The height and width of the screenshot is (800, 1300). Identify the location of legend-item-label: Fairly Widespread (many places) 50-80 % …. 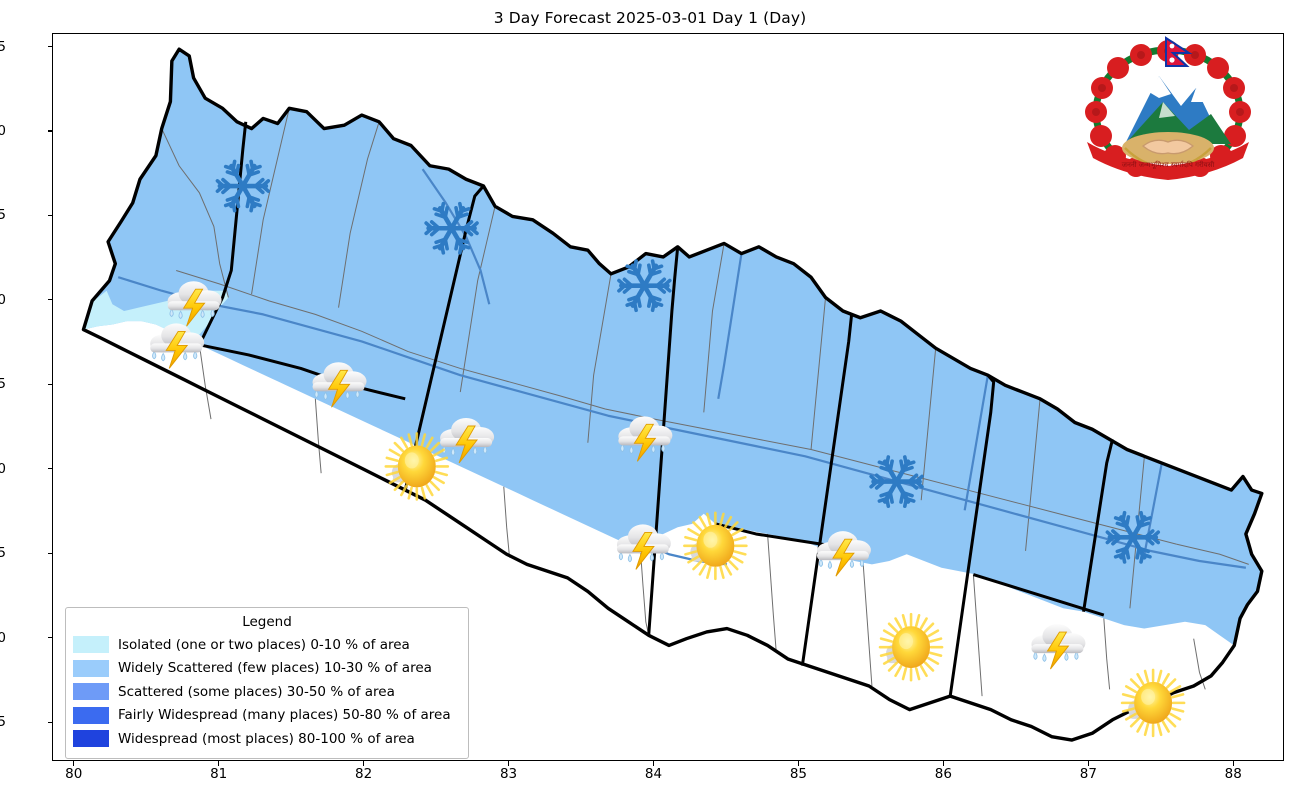
(284, 715).